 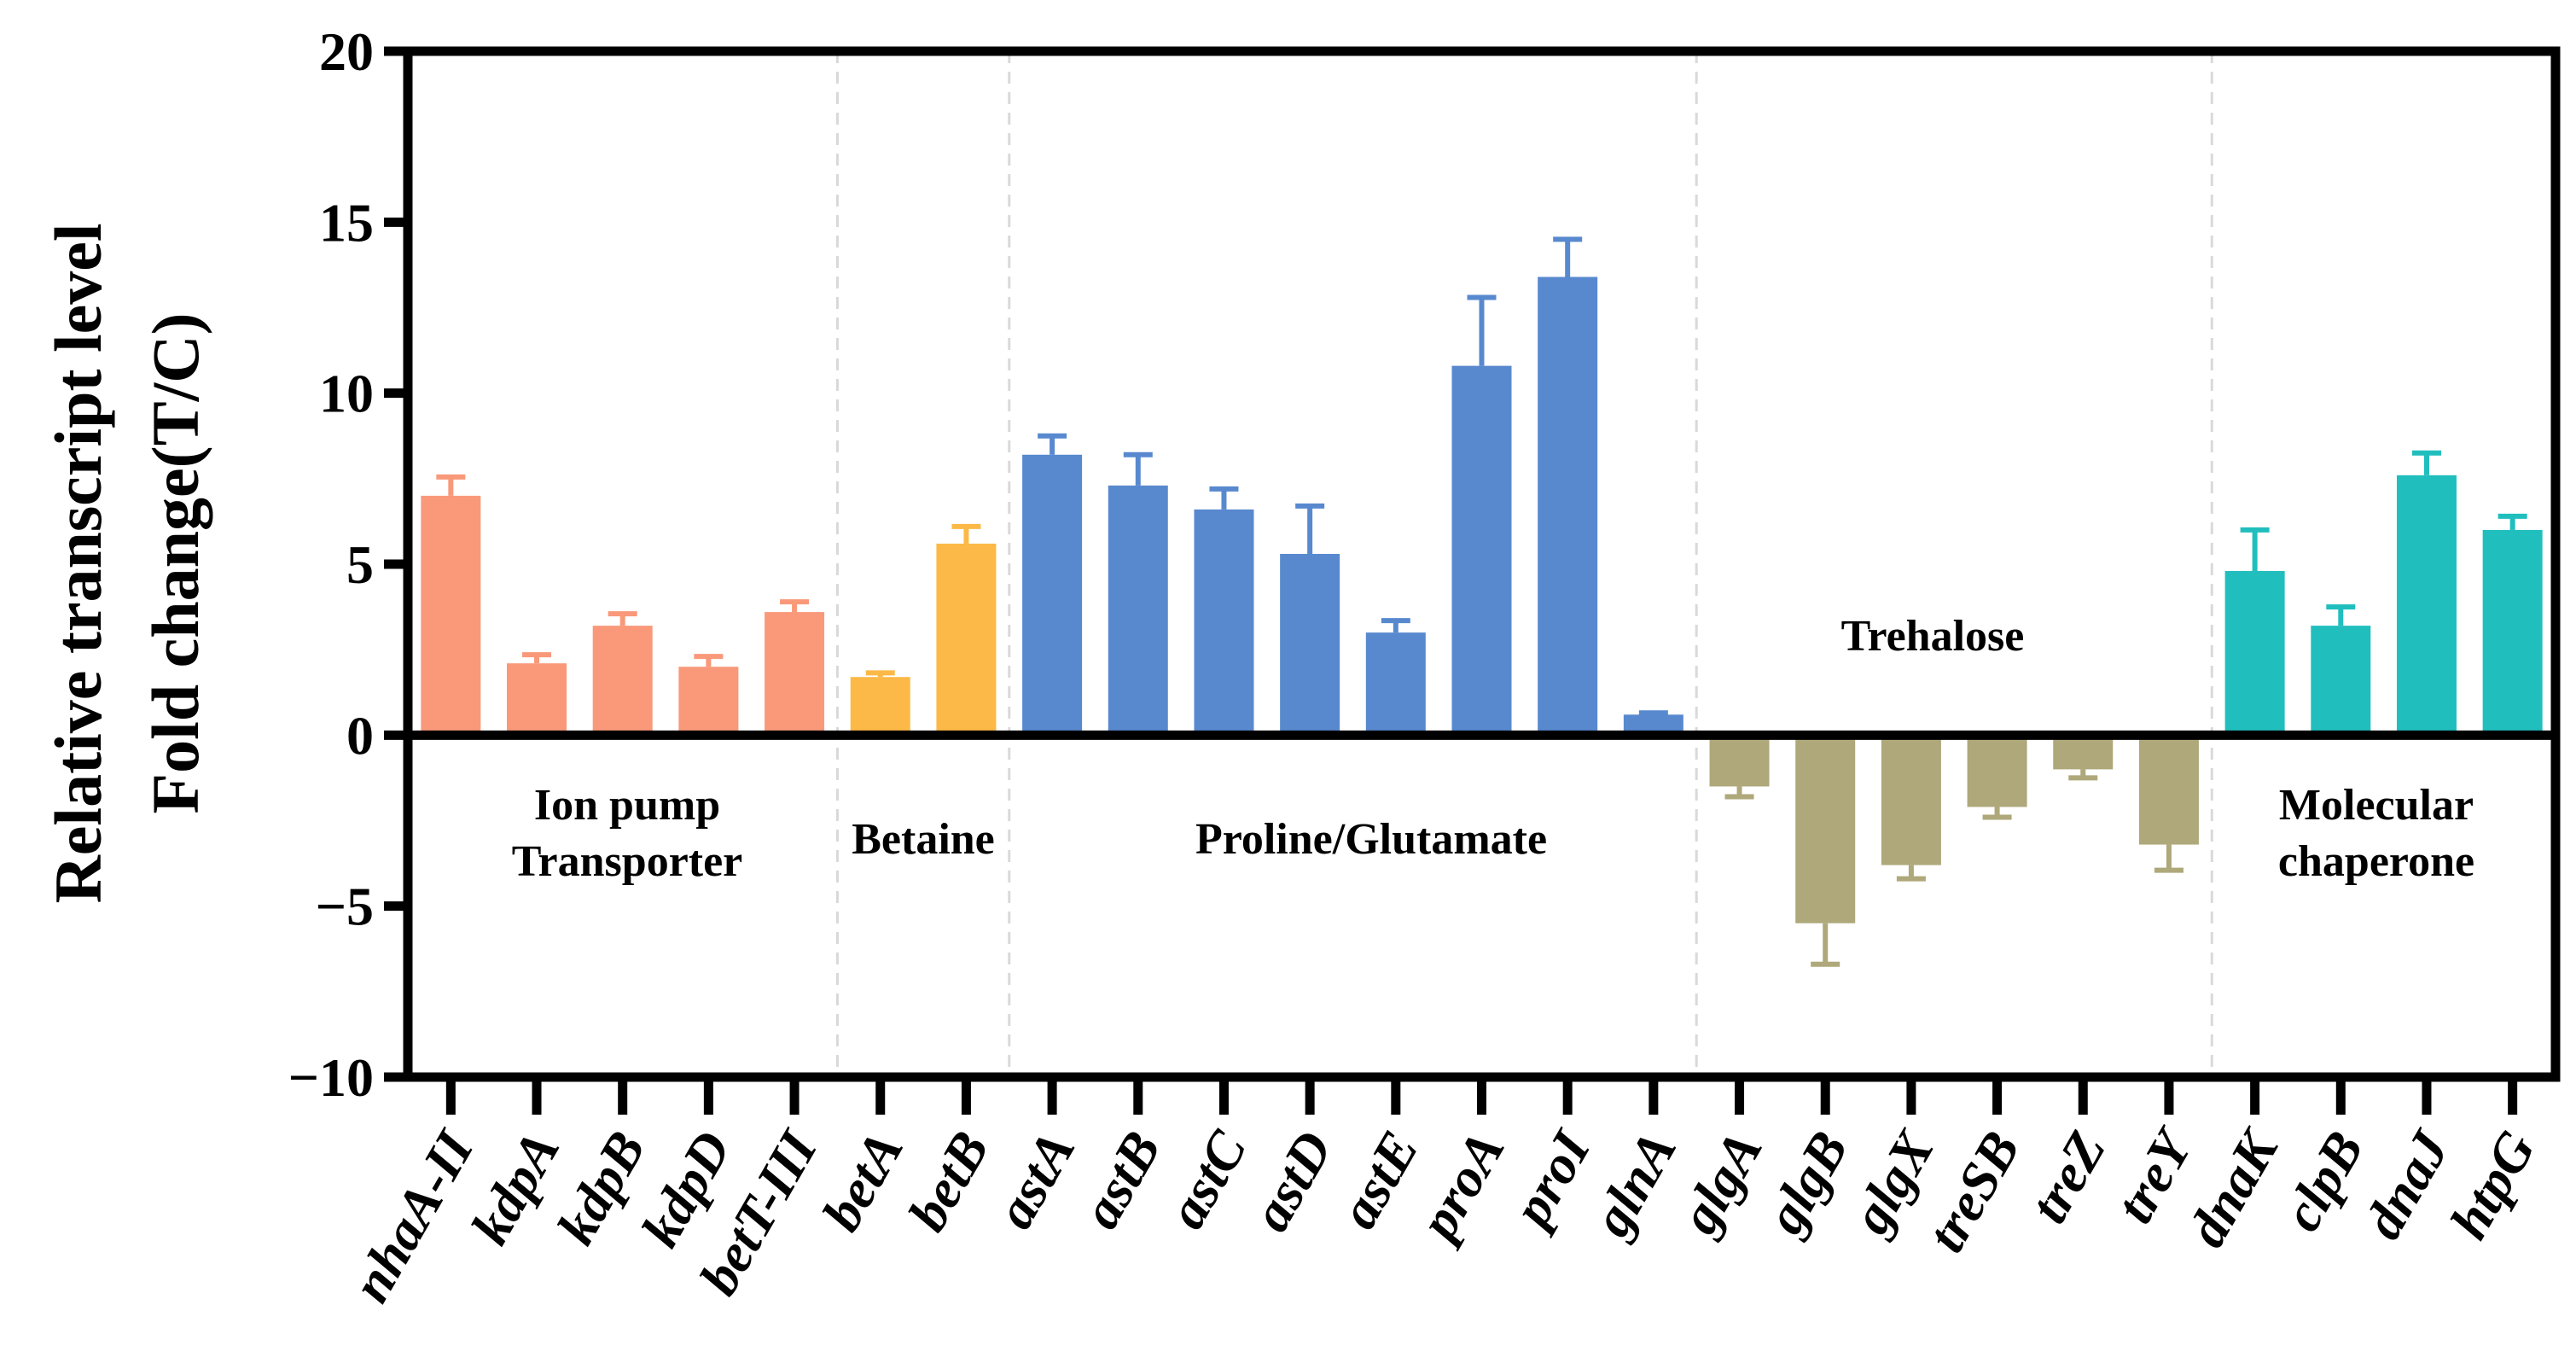 I want to click on group-label-line: Betaine, so click(x=923, y=840).